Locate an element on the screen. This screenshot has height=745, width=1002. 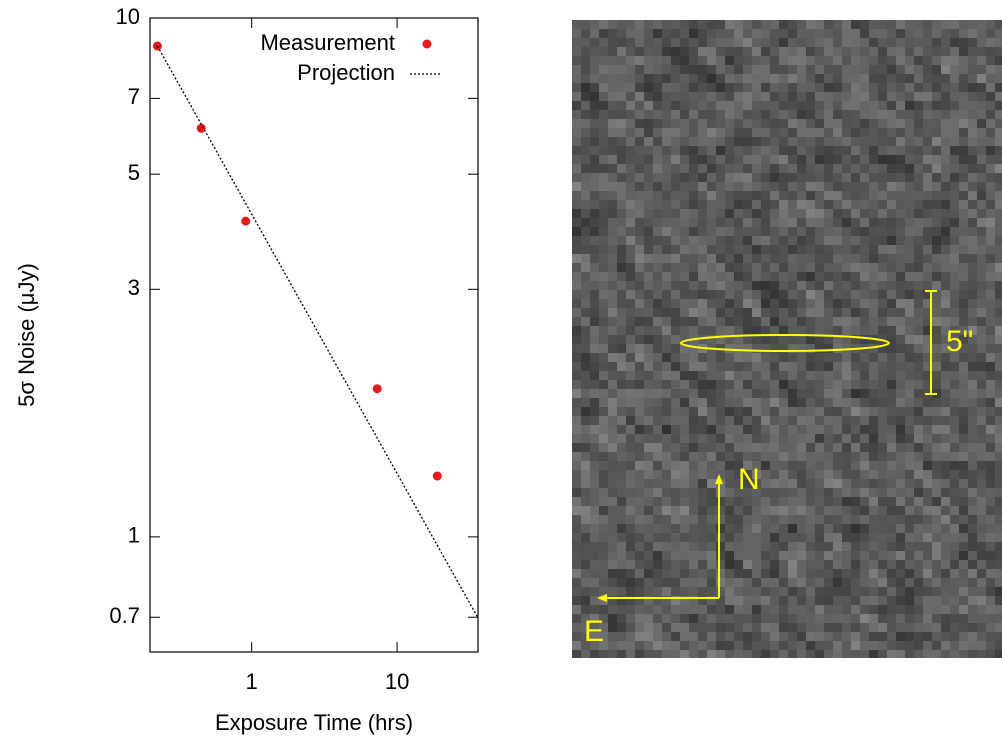
x-tick-label: 1 is located at coordinates (252, 681).